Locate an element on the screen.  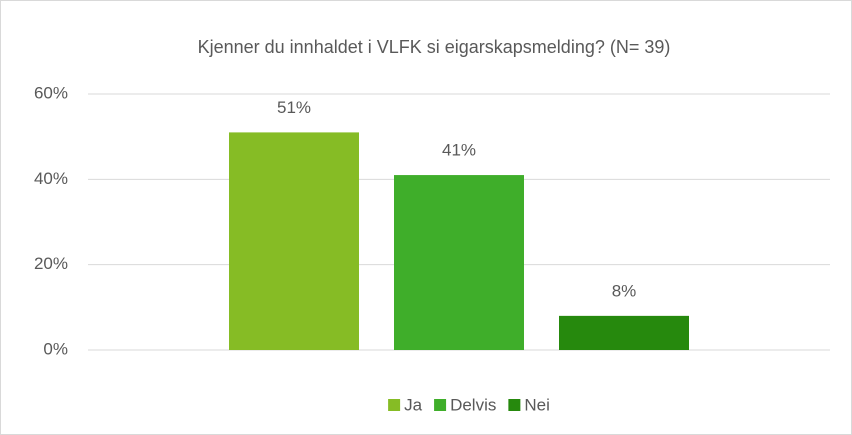
y-tick-label: 0% is located at coordinates (55, 348).